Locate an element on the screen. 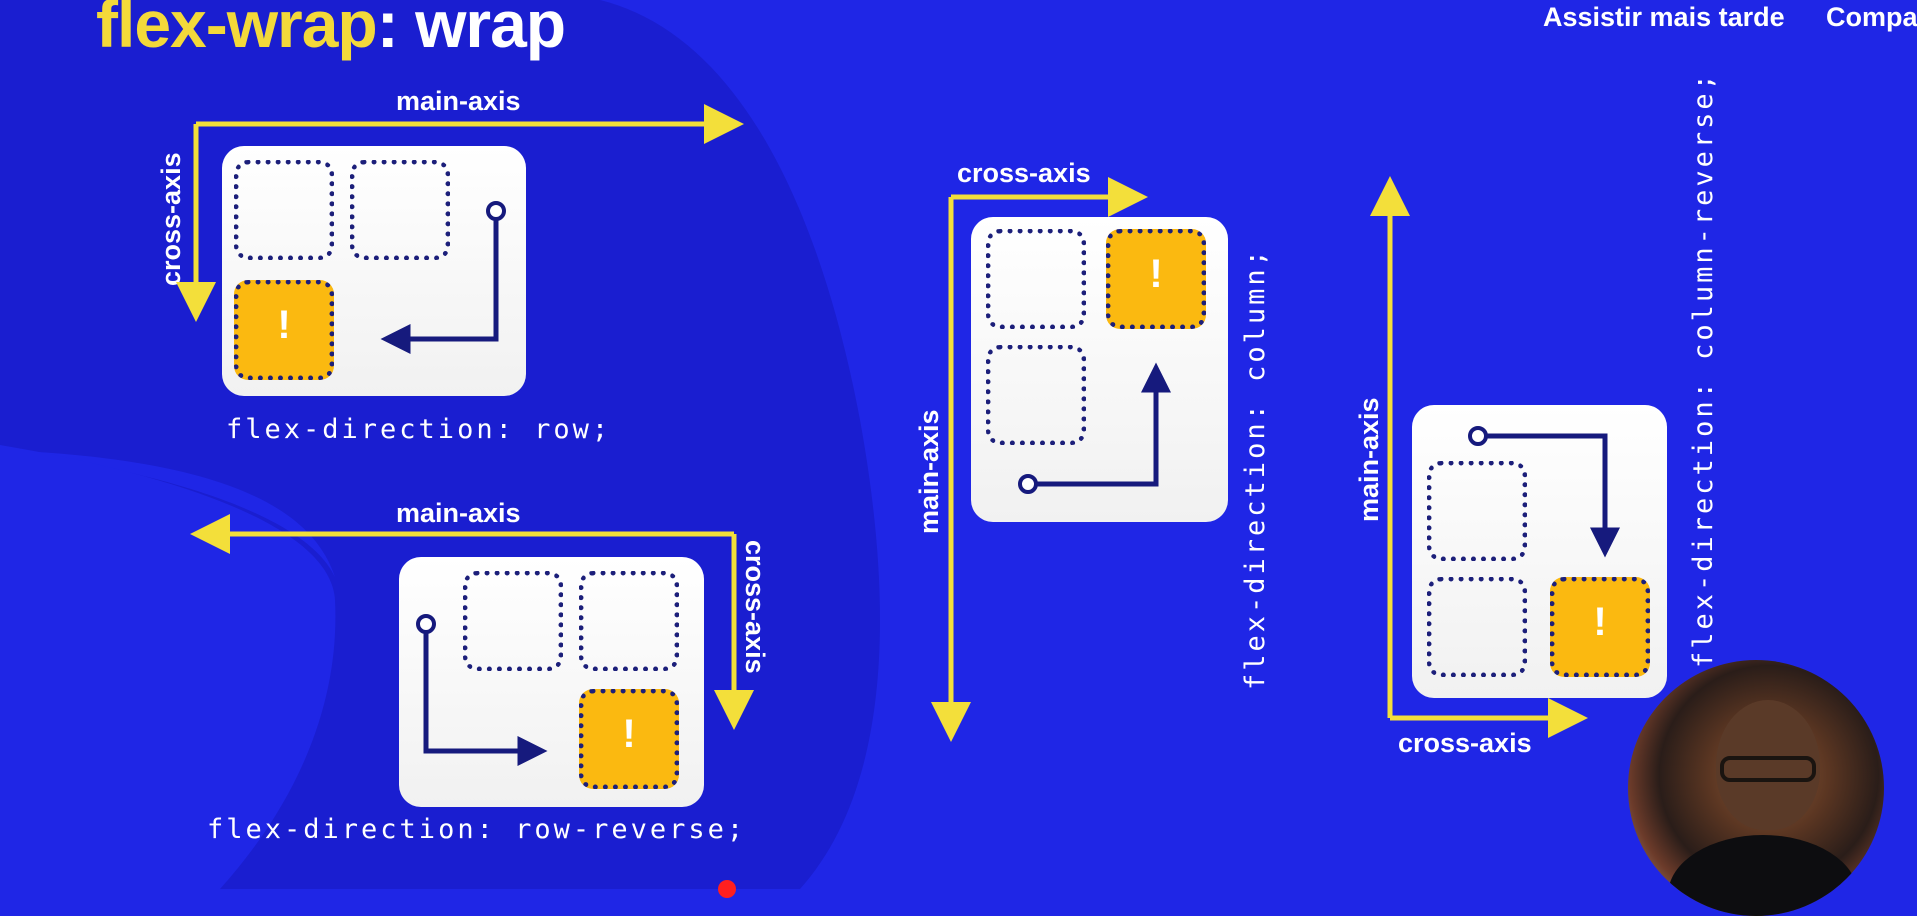  title-colon: : is located at coordinates (387, 30).